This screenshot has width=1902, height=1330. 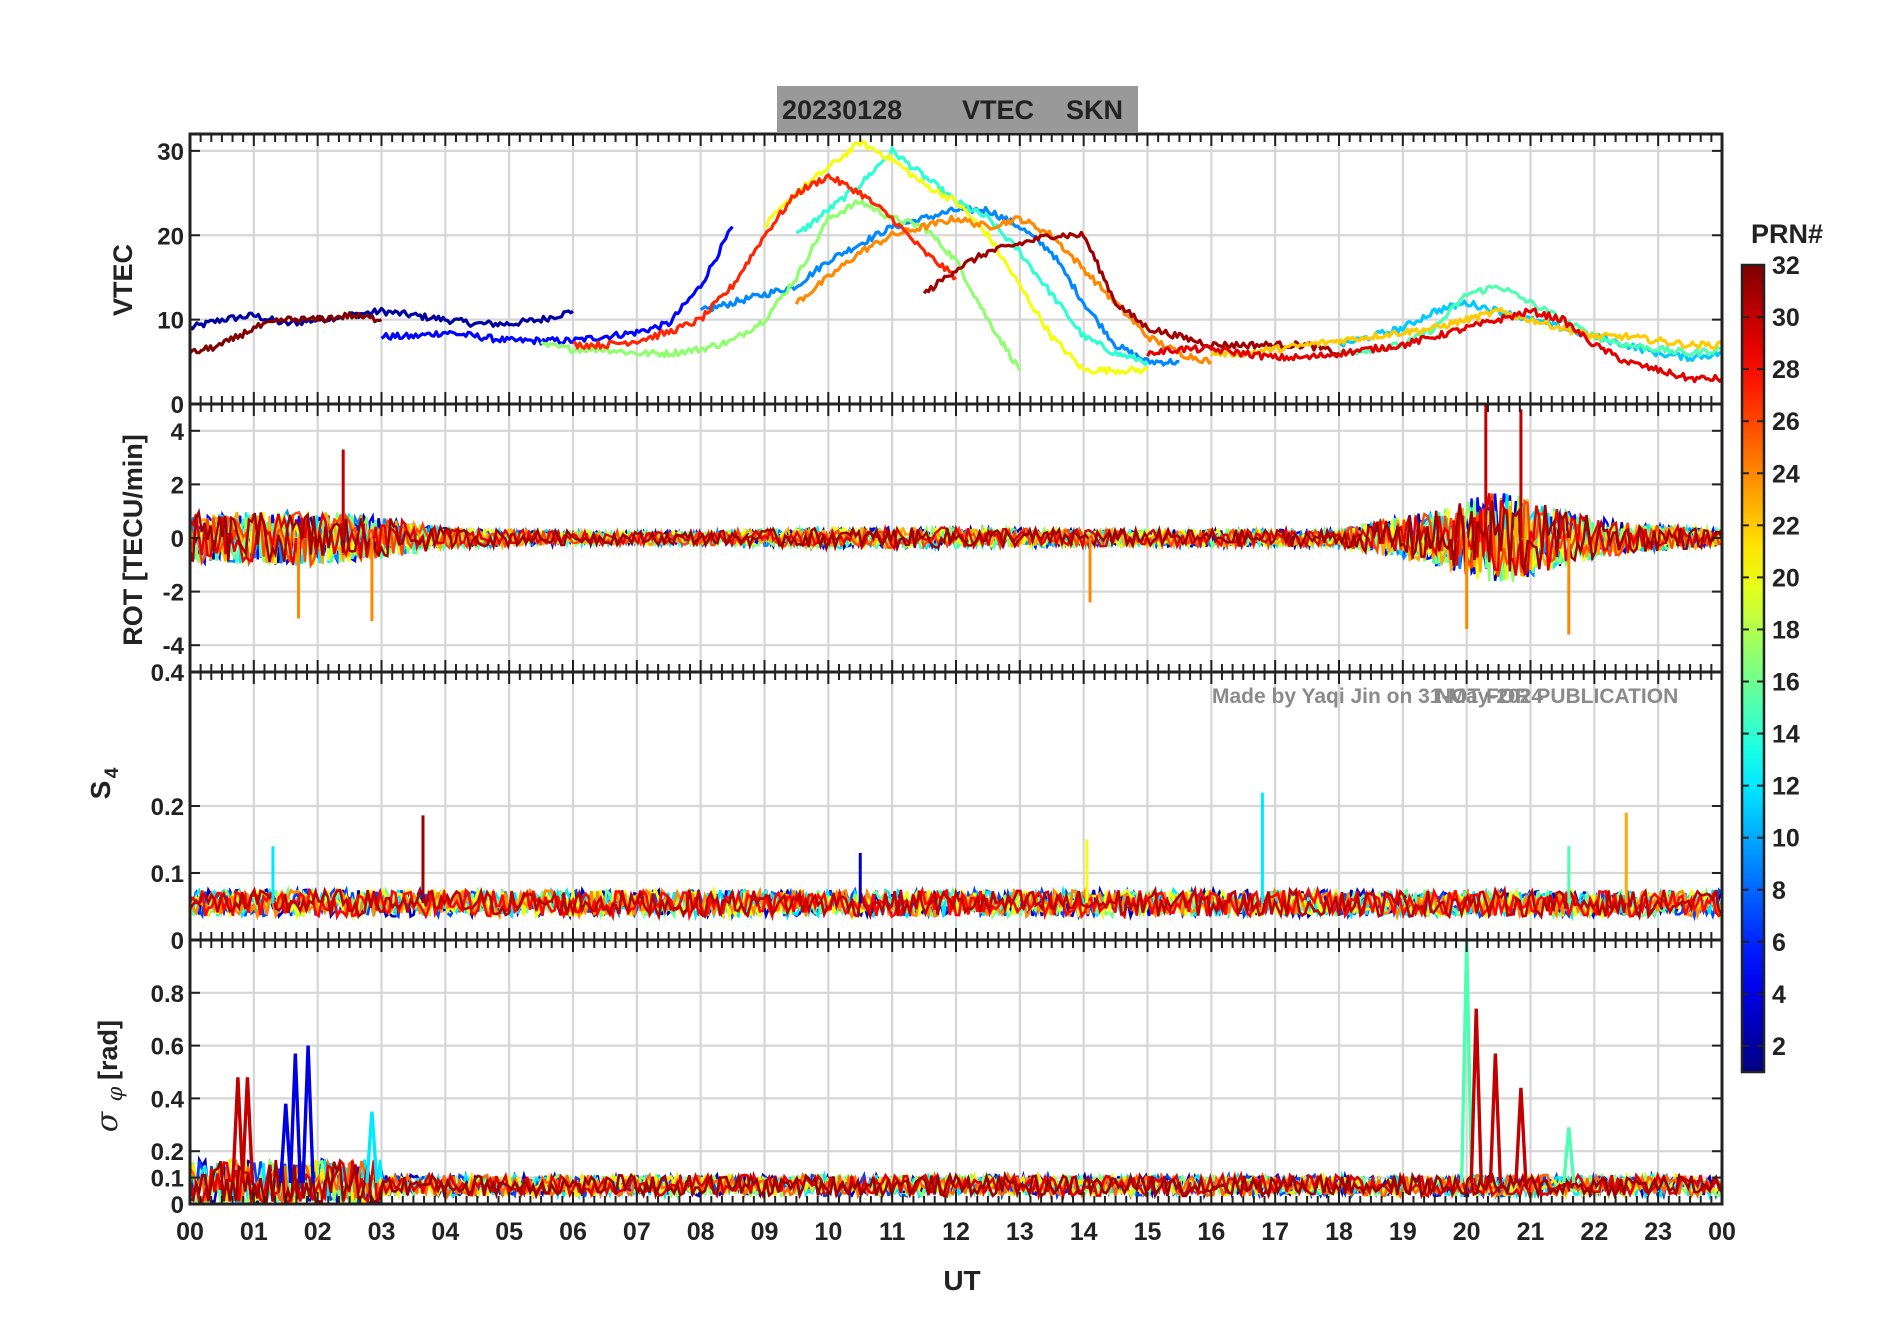 What do you see at coordinates (1779, 995) in the screenshot?
I see `colorbar-tick-label: 4` at bounding box center [1779, 995].